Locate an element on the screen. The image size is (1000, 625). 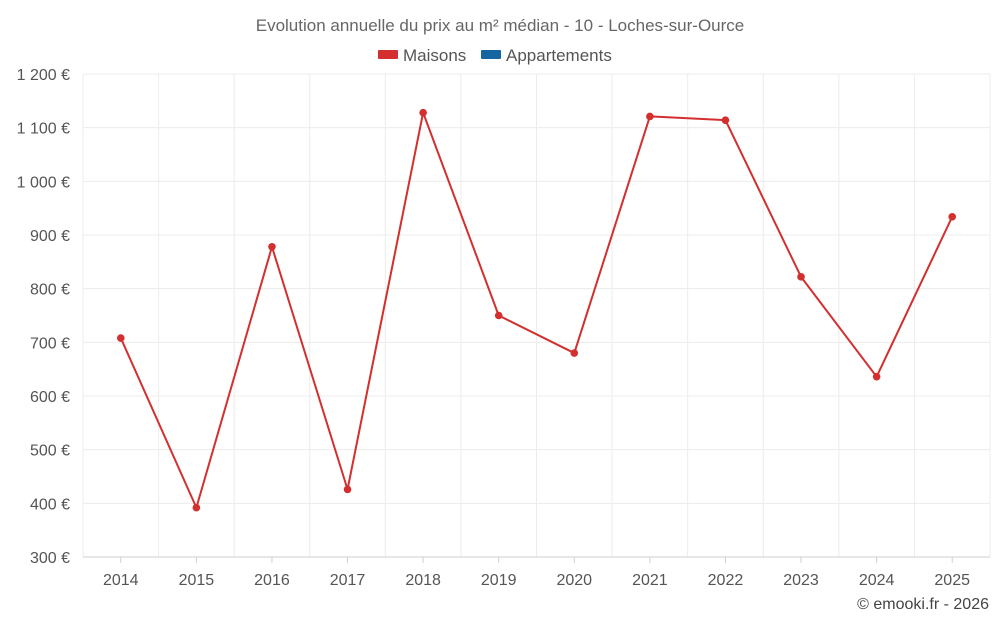
y-tick-label: 500 € is located at coordinates (50, 451).